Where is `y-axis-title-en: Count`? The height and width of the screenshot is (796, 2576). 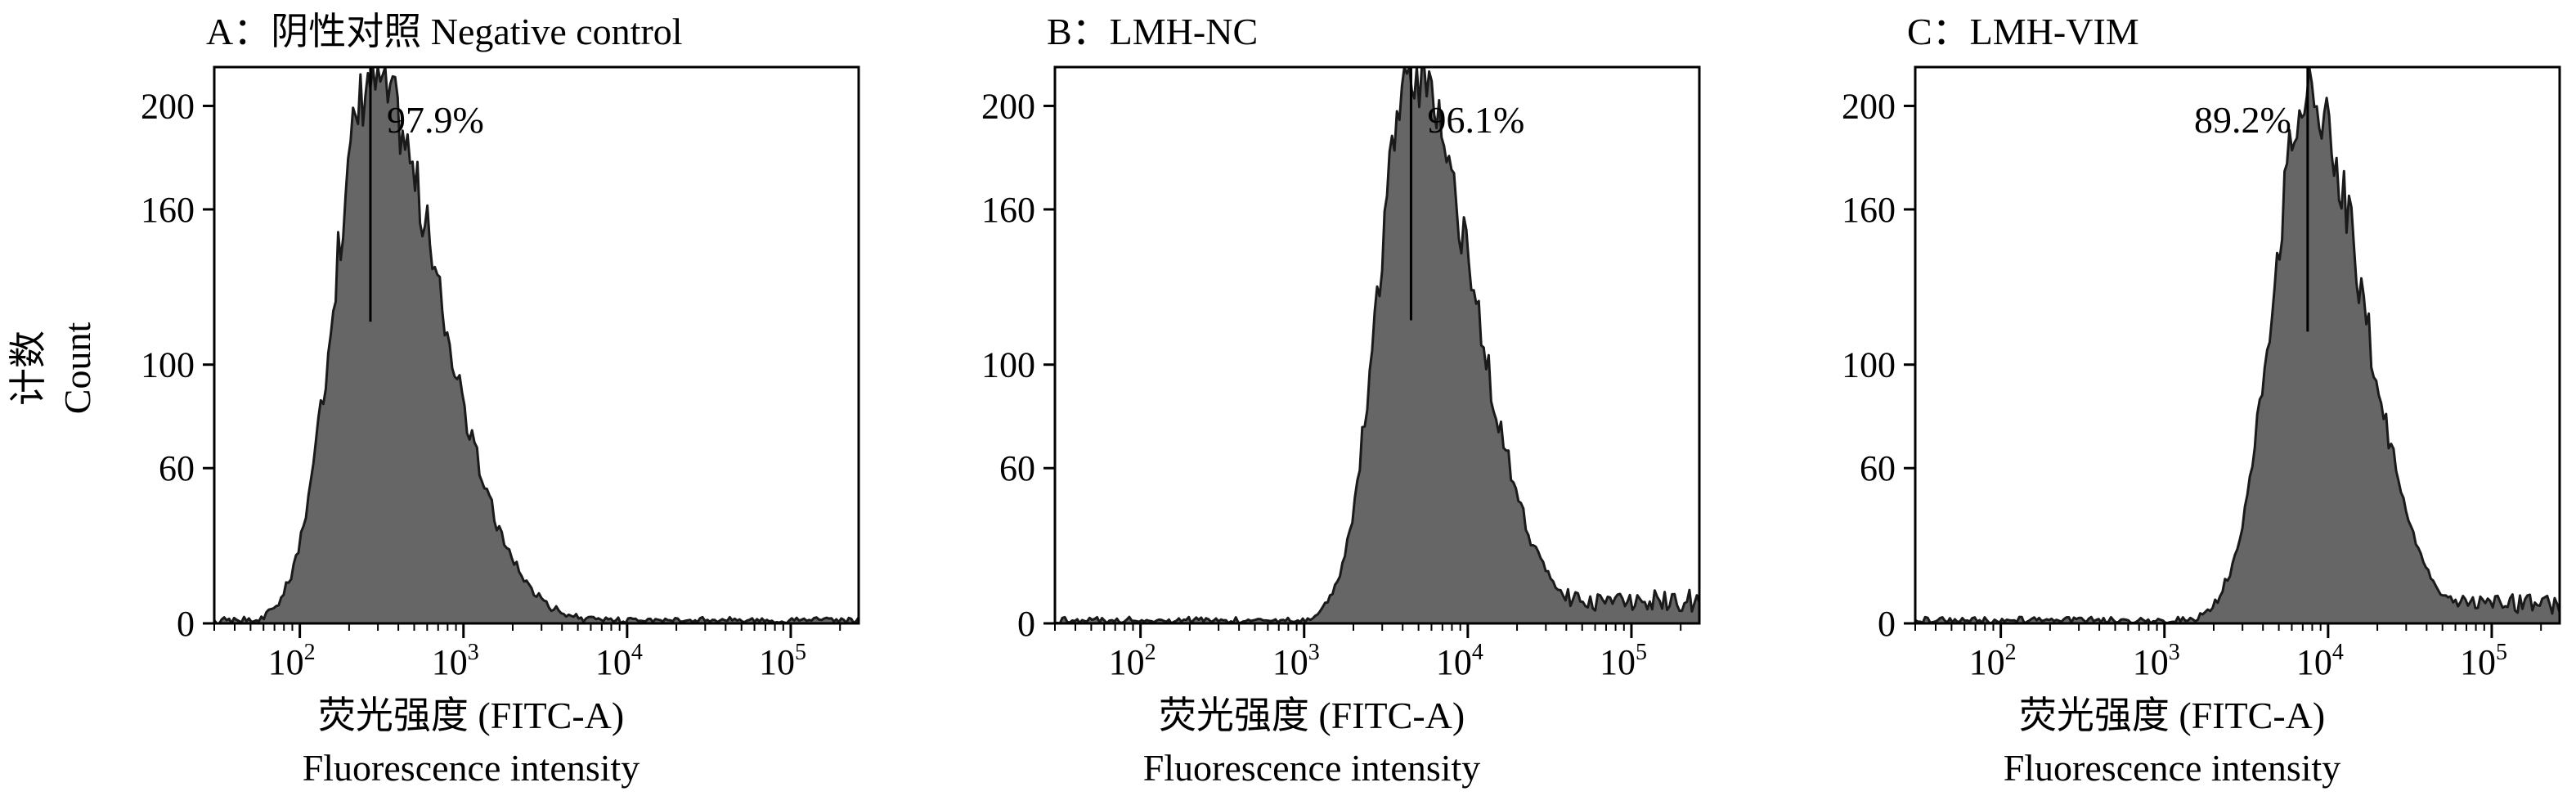
y-axis-title-en: Count is located at coordinates (77, 368).